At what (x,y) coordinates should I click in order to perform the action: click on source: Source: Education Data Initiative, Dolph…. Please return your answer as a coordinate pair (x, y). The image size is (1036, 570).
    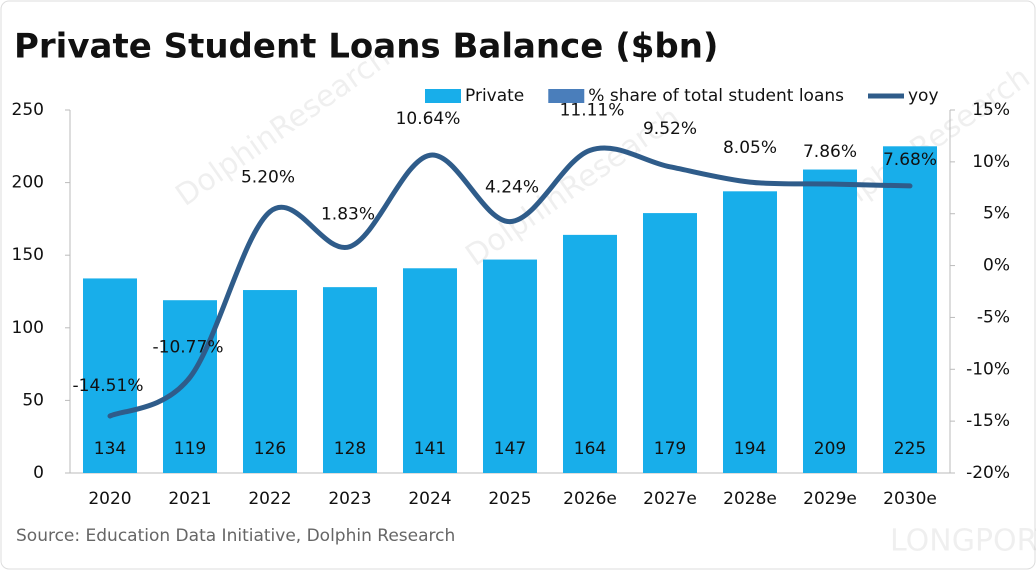
    Looking at the image, I should click on (235, 536).